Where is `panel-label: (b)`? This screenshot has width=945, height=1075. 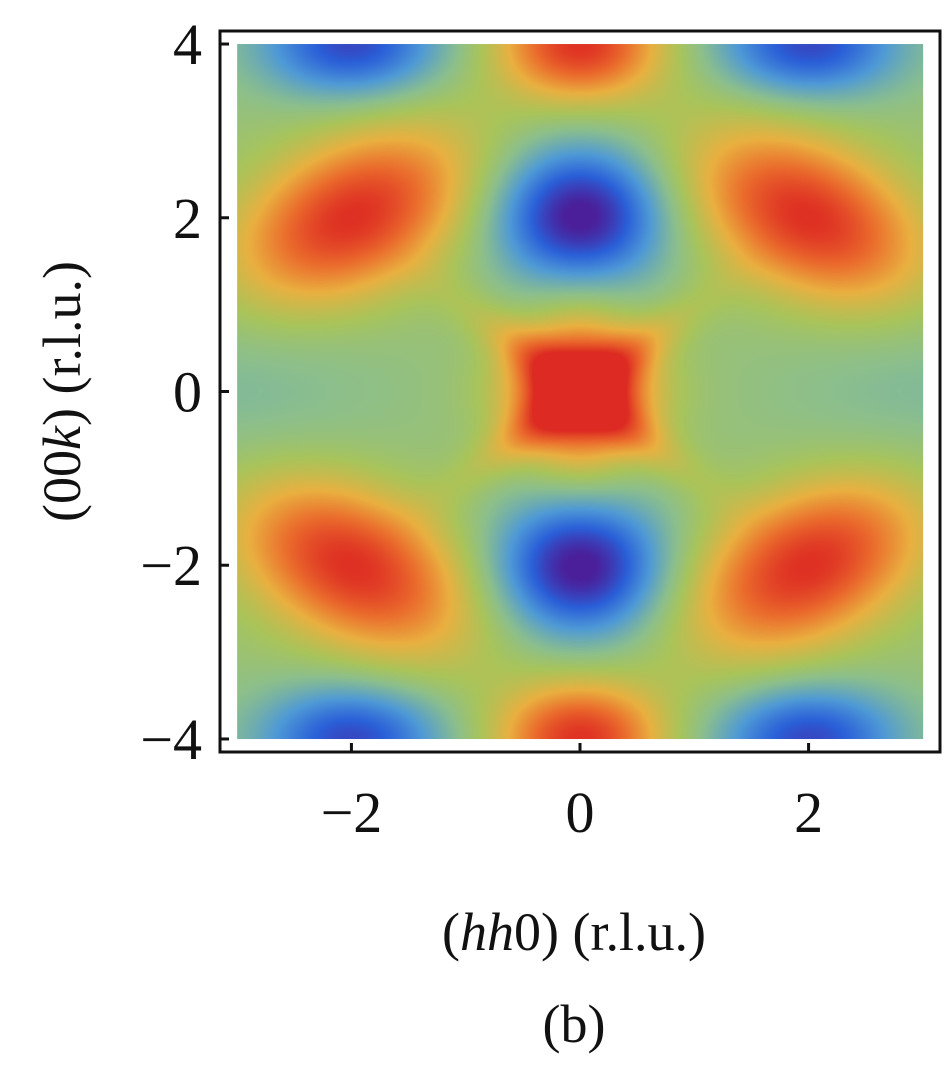
panel-label: (b) is located at coordinates (574, 1024).